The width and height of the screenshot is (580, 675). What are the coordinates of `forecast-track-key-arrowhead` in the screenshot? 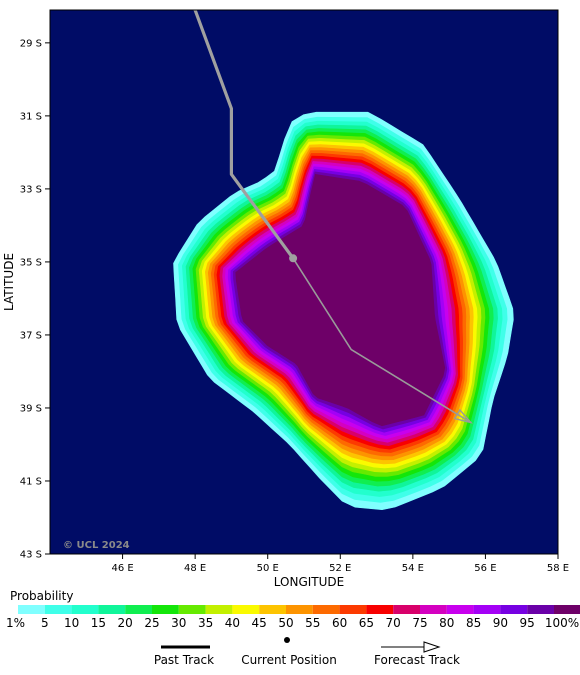 It's located at (432, 647).